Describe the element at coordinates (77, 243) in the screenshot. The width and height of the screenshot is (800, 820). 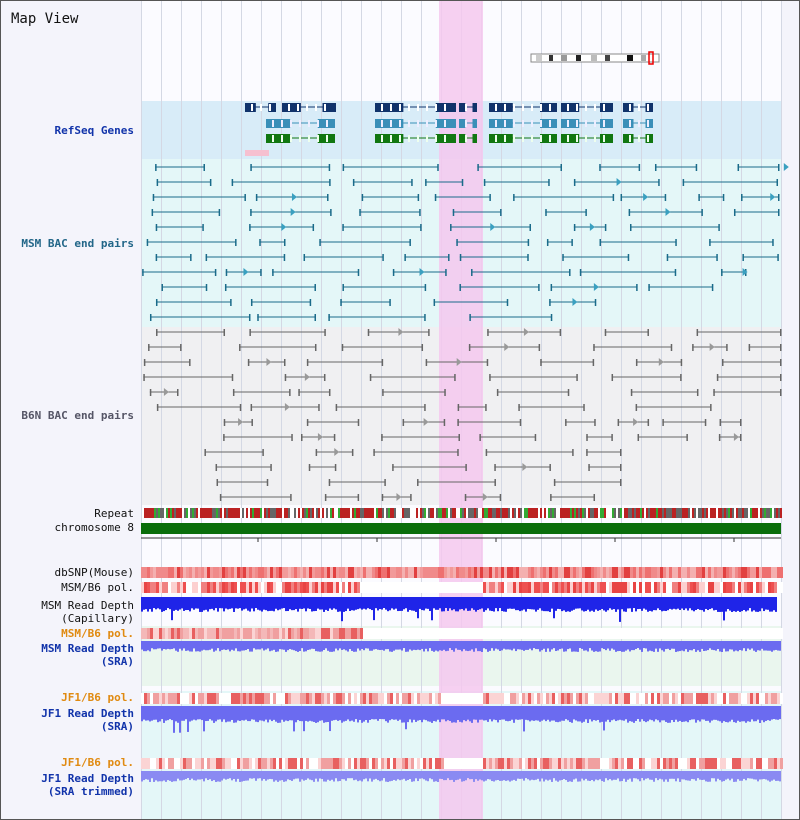
I see `msm-bac-label: MSM BAC end pairs` at that location.